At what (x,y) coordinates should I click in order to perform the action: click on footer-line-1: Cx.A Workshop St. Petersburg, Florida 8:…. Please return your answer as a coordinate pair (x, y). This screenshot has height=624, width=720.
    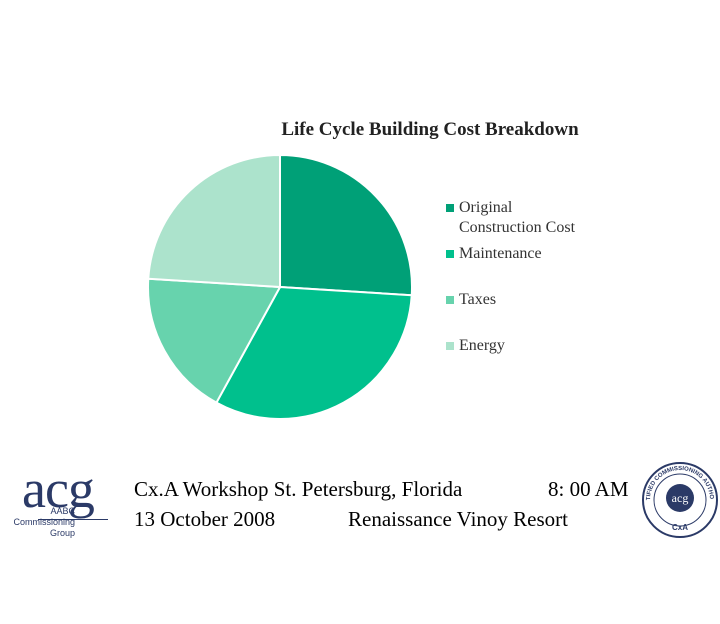
    Looking at the image, I should click on (381, 489).